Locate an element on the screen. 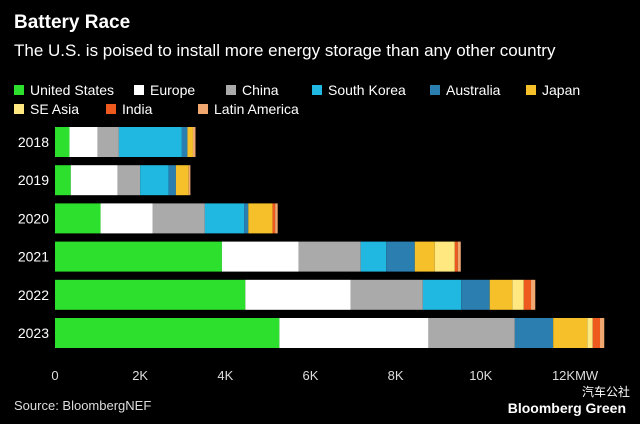 Image resolution: width=640 pixels, height=424 pixels. legend-label: India is located at coordinates (137, 108).